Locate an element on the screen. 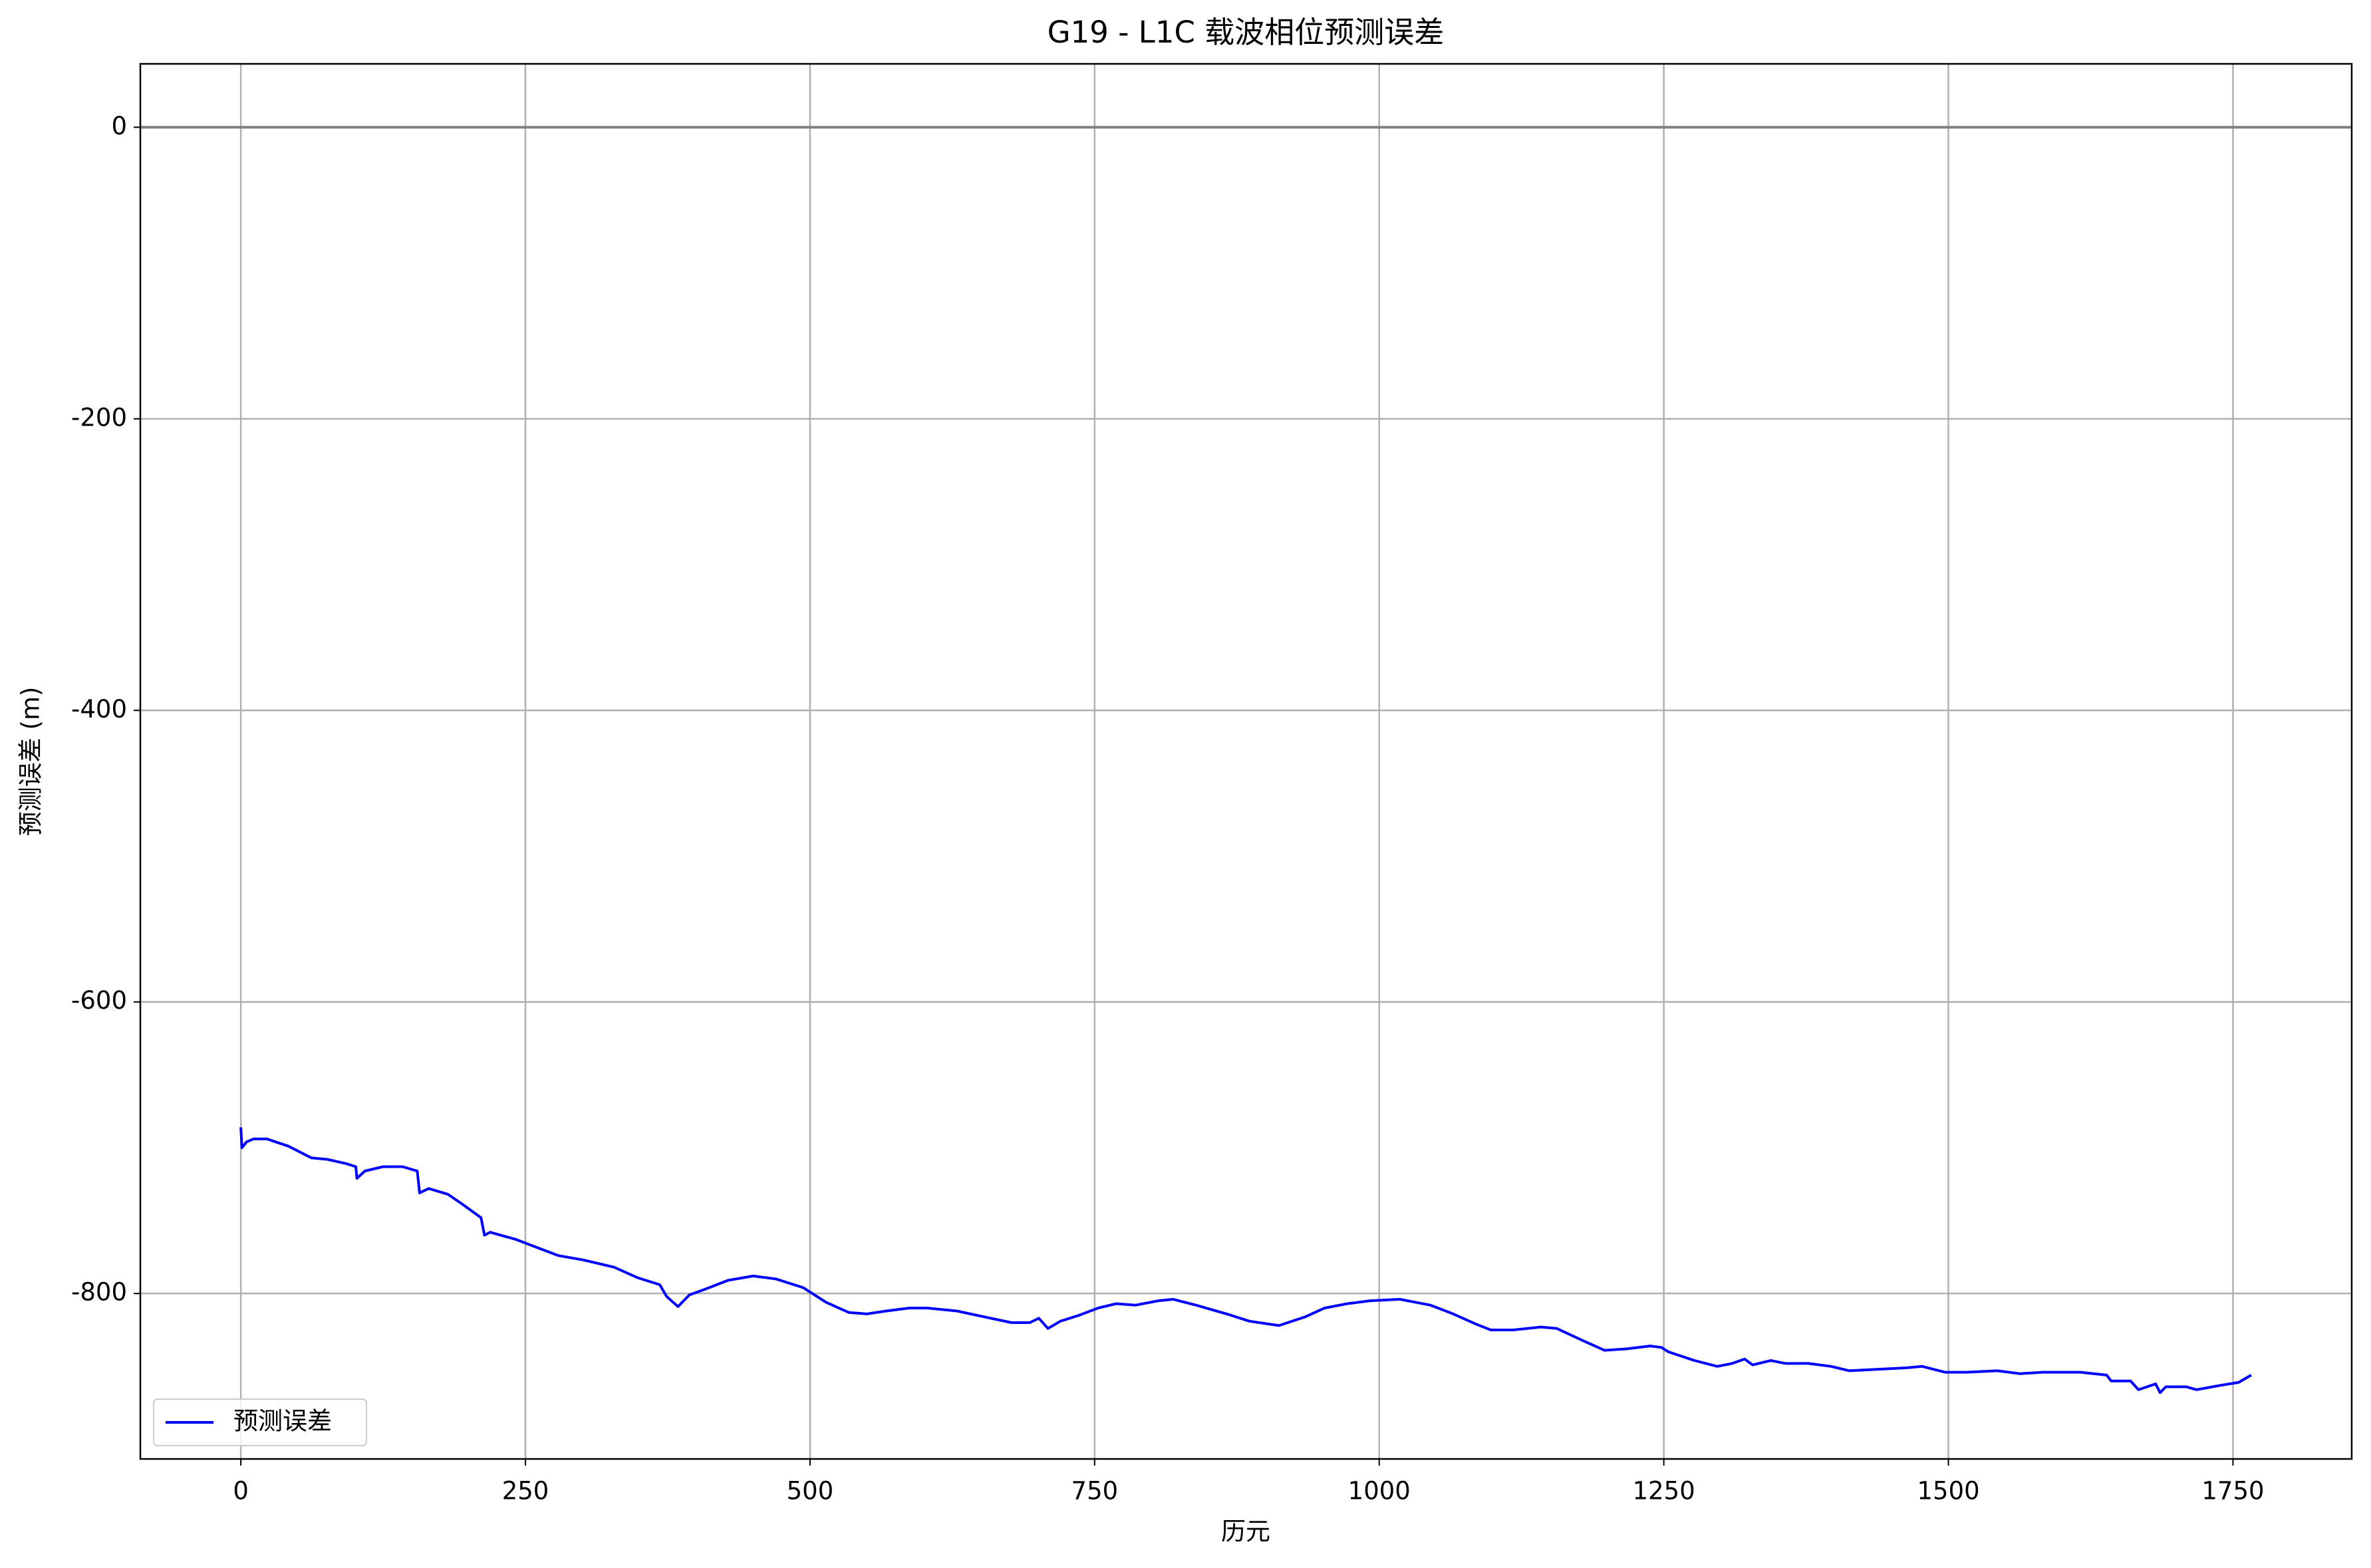  legend-box is located at coordinates (260, 1422).